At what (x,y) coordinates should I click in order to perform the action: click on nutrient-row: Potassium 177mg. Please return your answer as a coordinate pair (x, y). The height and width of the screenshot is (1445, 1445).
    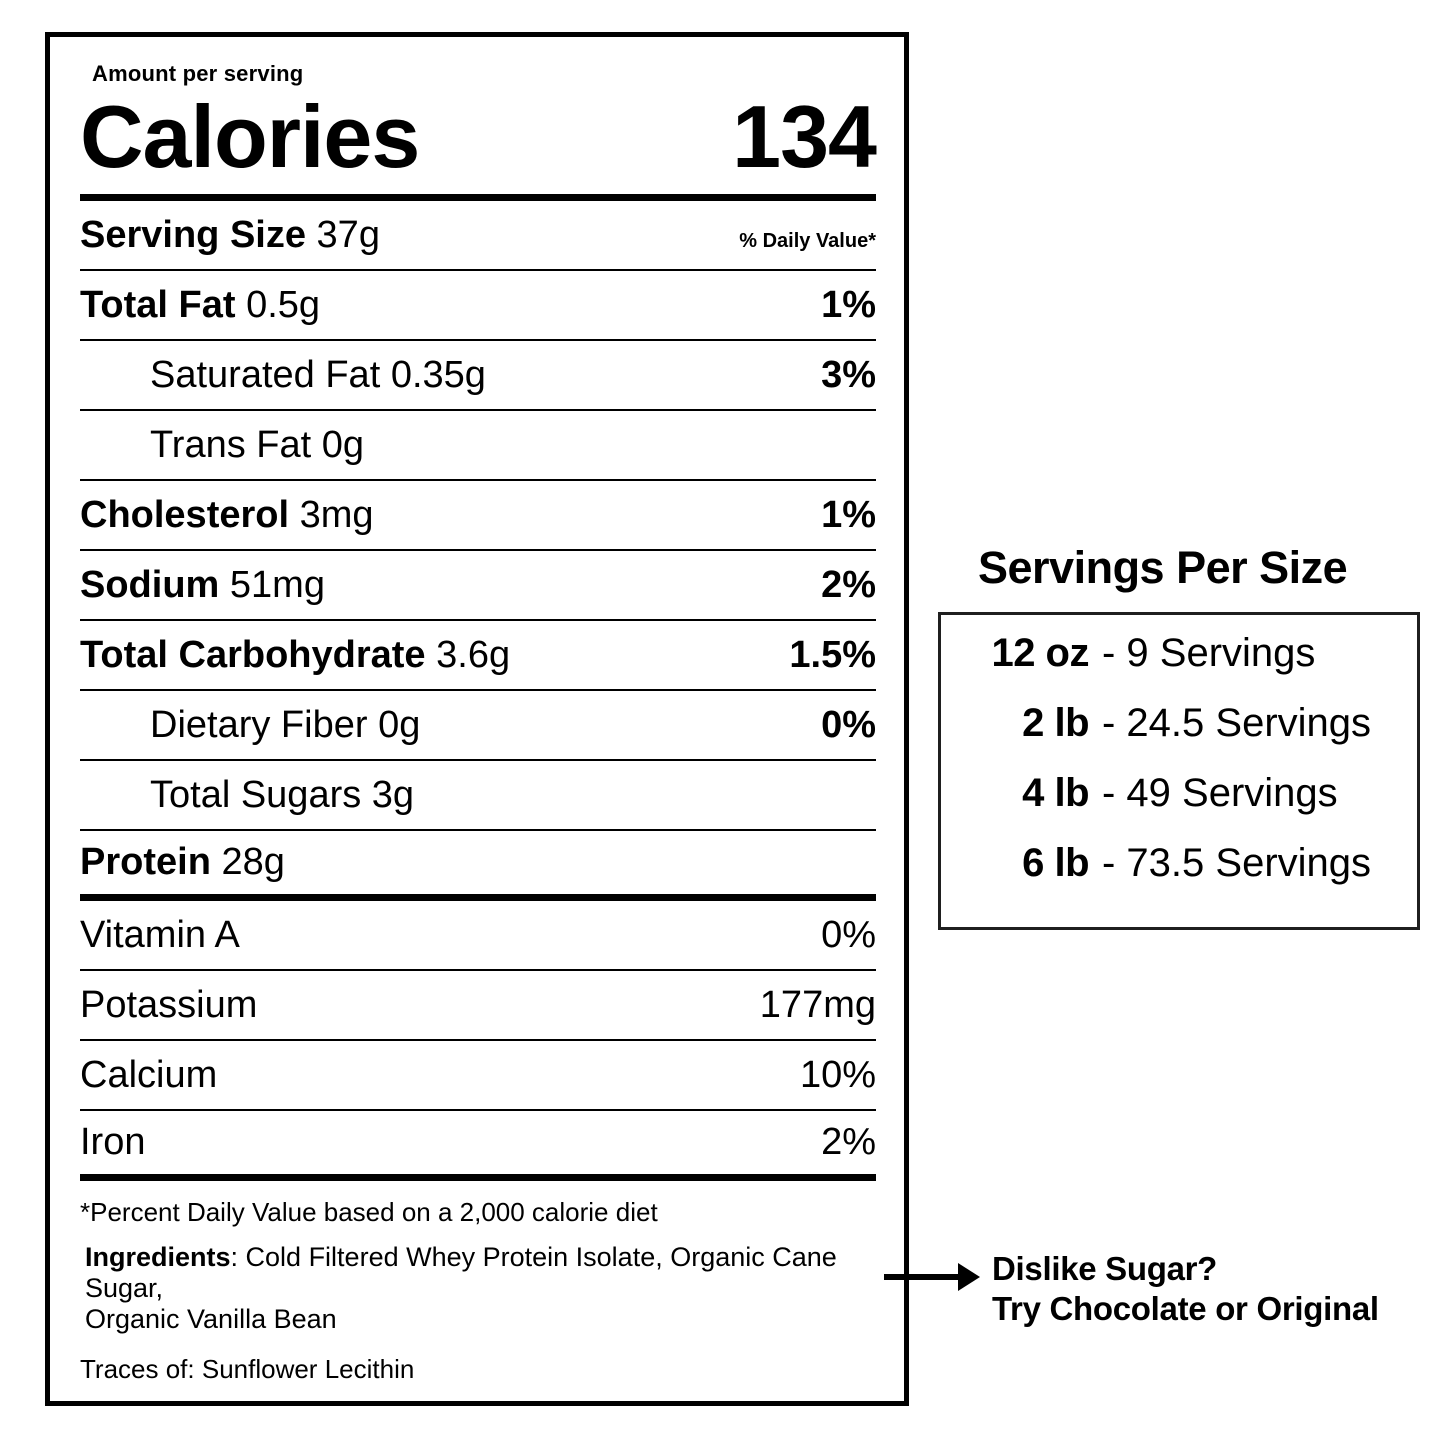
    Looking at the image, I should click on (478, 1006).